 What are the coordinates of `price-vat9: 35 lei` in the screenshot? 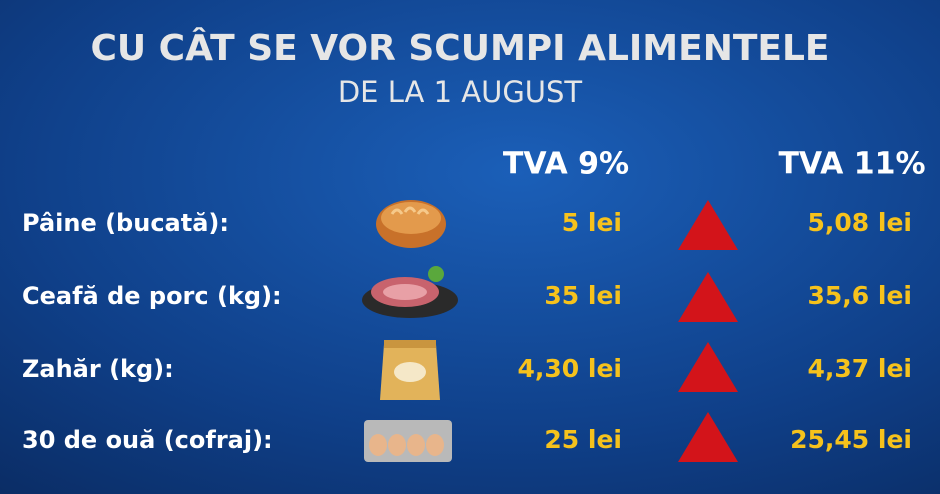 It's located at (583, 295).